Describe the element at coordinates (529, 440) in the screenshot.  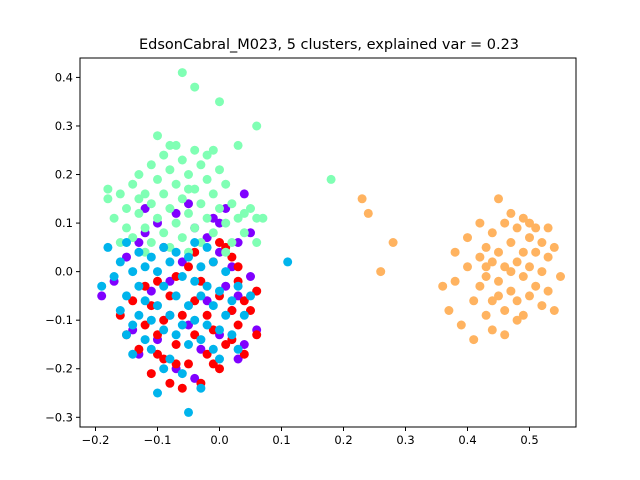
I see `x-tick-label: 0.5` at that location.